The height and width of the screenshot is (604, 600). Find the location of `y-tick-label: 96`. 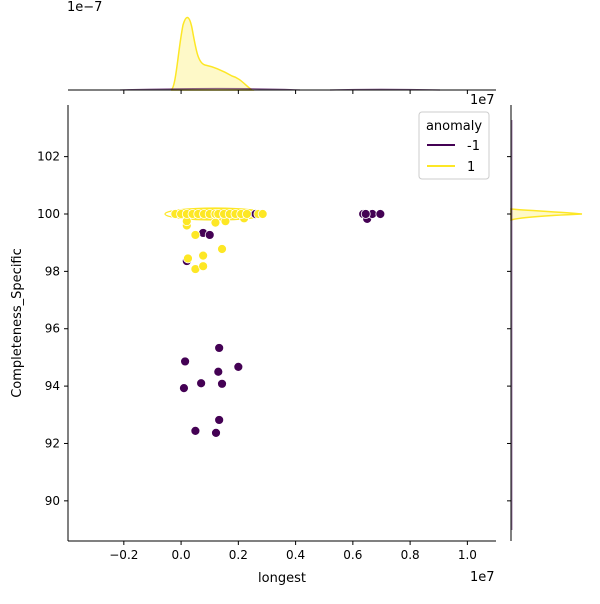

y-tick-label: 96 is located at coordinates (52, 329).